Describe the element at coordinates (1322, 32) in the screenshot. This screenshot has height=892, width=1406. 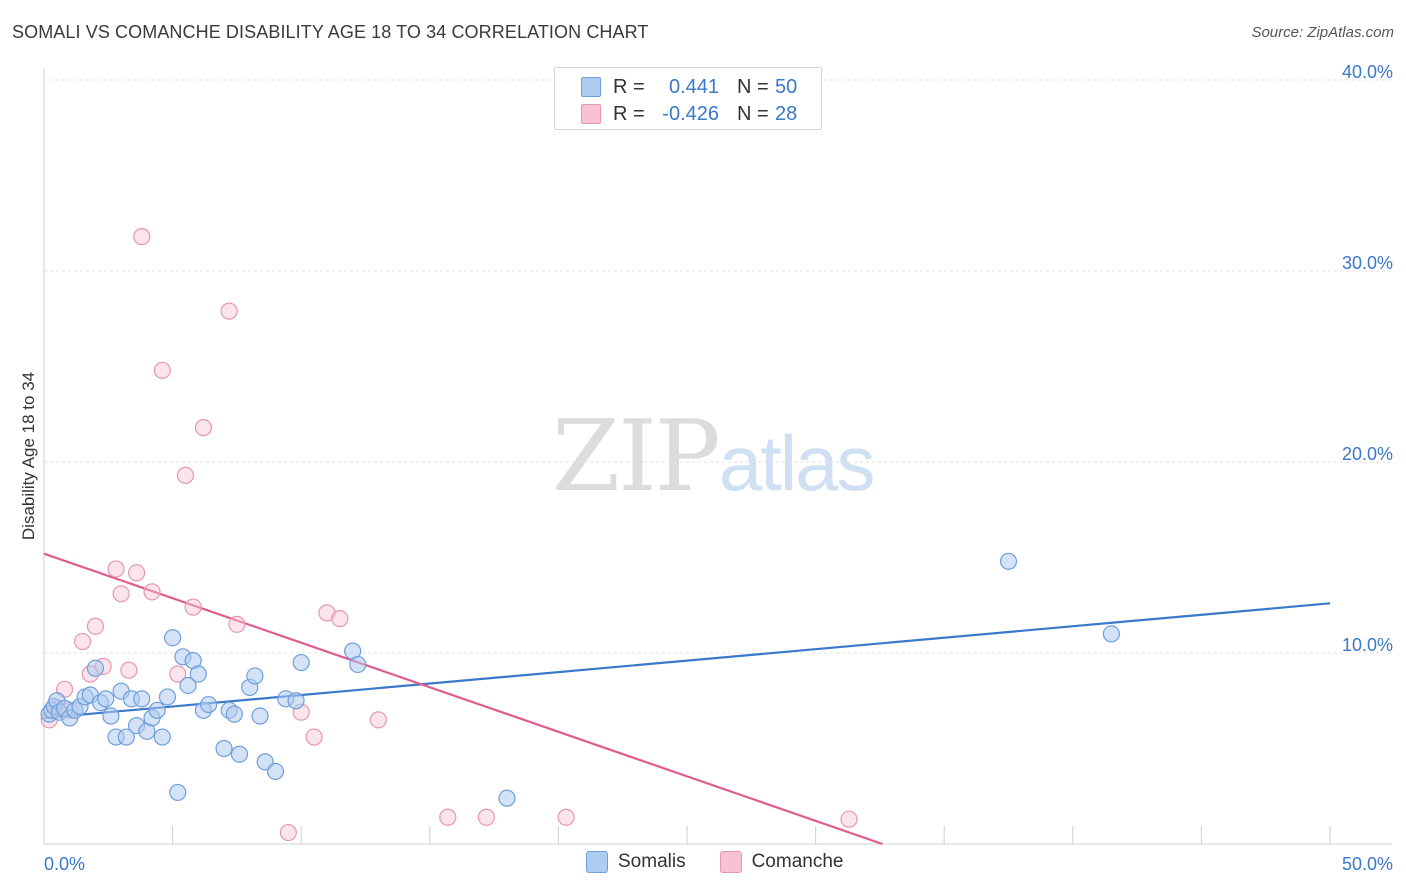
I see `source-credit: Source: ZipAtlas.com` at that location.